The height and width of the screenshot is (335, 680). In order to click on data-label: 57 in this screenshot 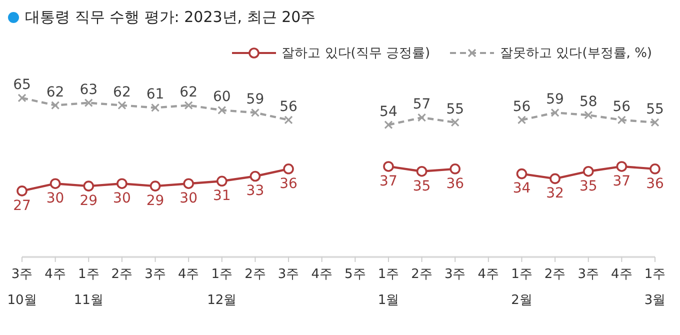, I will do `click(421, 104)`.